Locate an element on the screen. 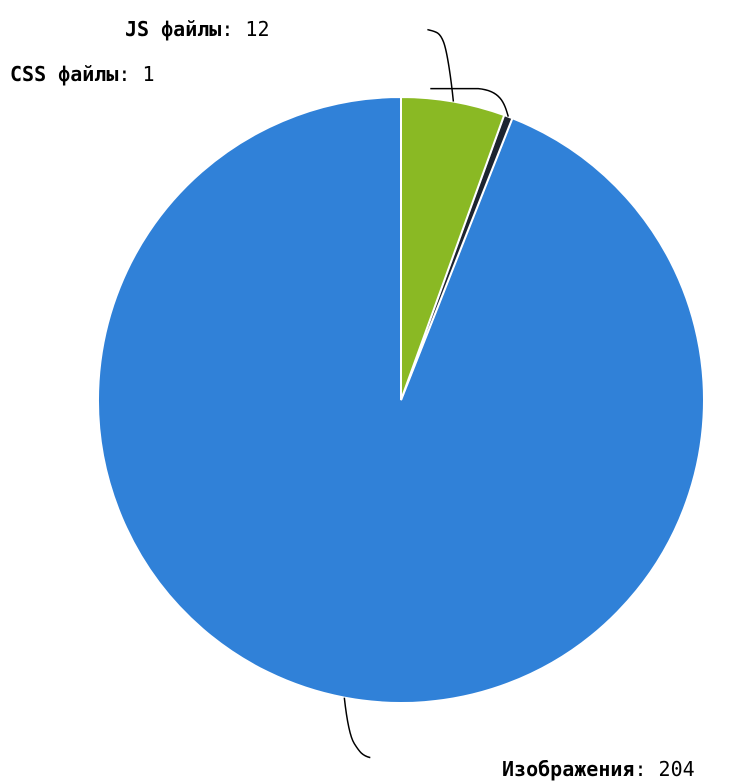 This screenshot has height=781, width=746. slice-label-name-0: Изображения is located at coordinates (568, 769).